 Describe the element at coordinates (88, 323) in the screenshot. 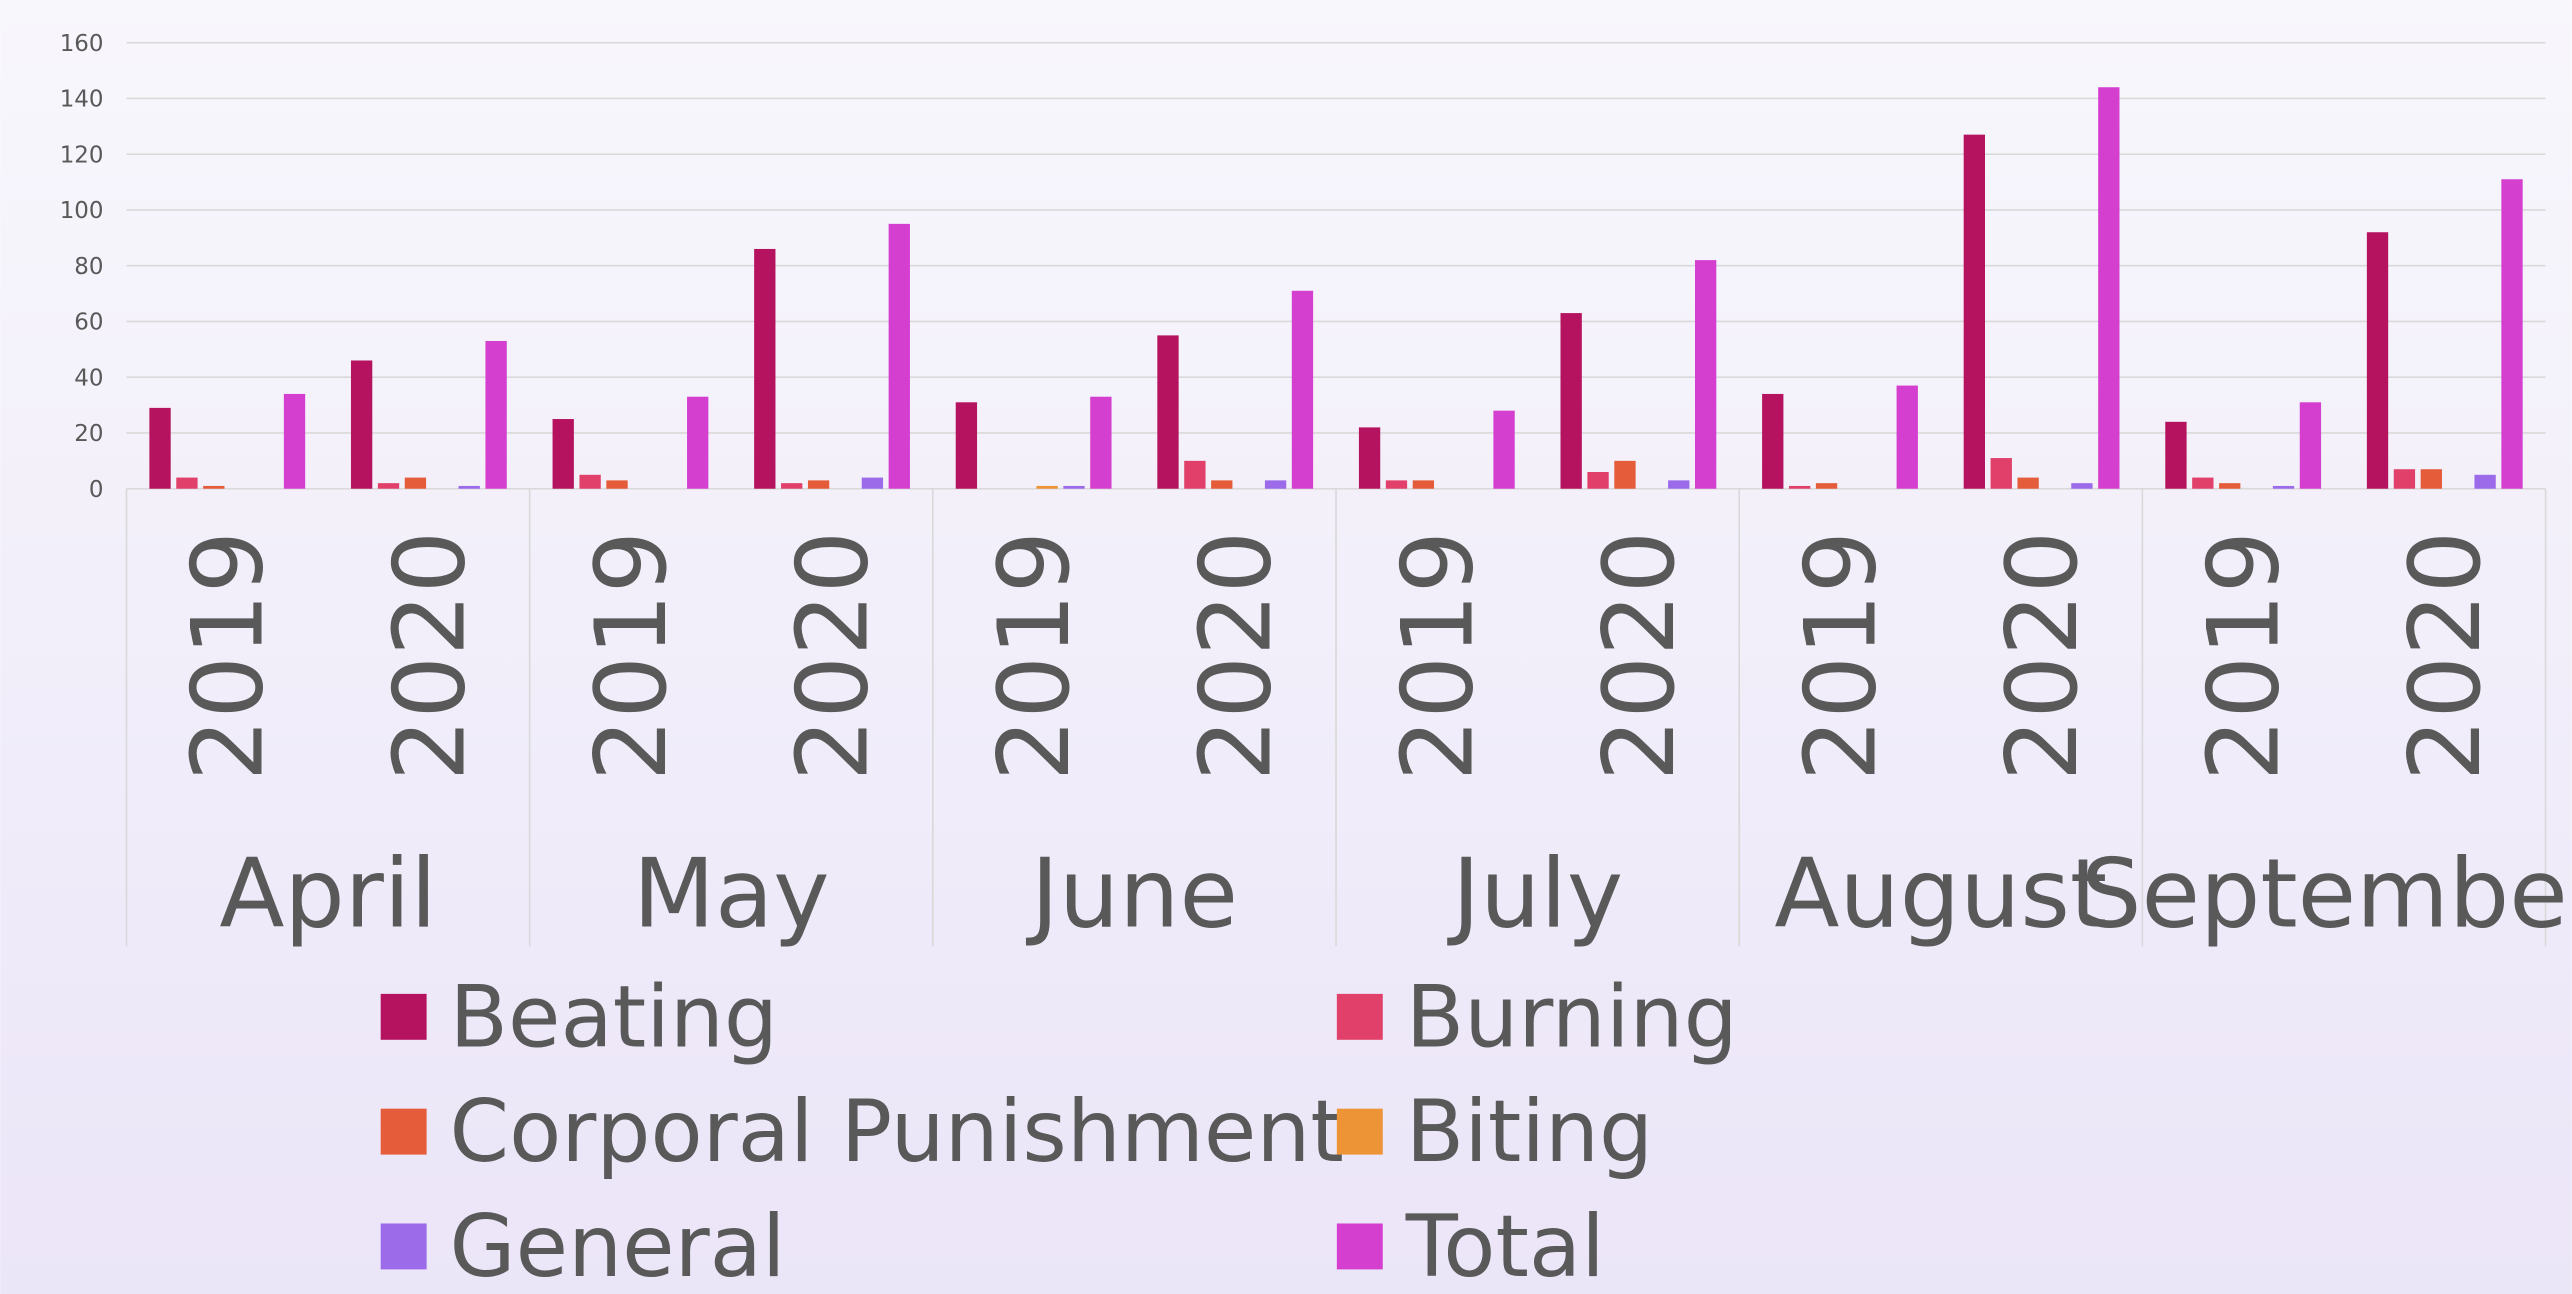

I see `y-tick-label: 60` at that location.